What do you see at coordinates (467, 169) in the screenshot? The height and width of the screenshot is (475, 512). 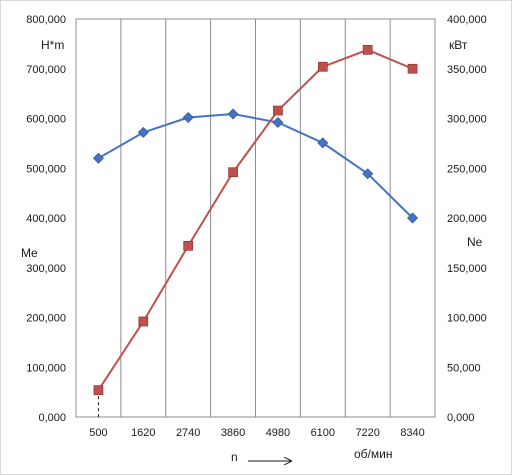 I see `right-tick-label: 250,000` at bounding box center [467, 169].